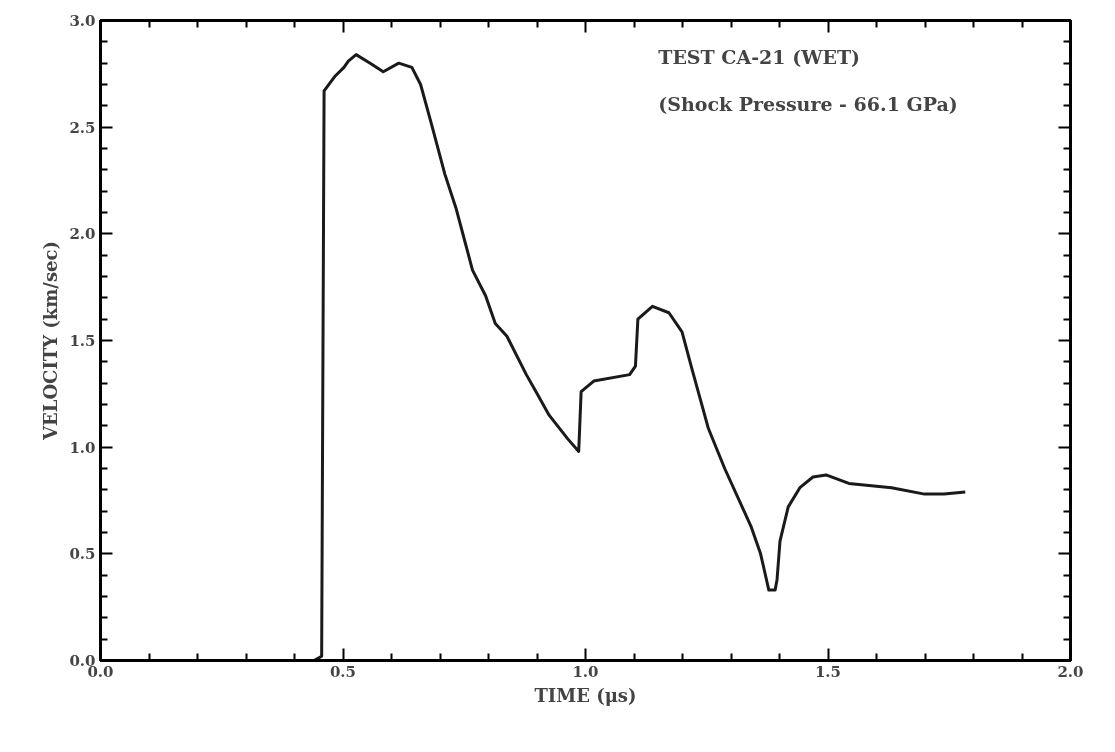 This screenshot has width=1115, height=752. What do you see at coordinates (828, 671) in the screenshot?
I see `x-tick-label: 1.5` at bounding box center [828, 671].